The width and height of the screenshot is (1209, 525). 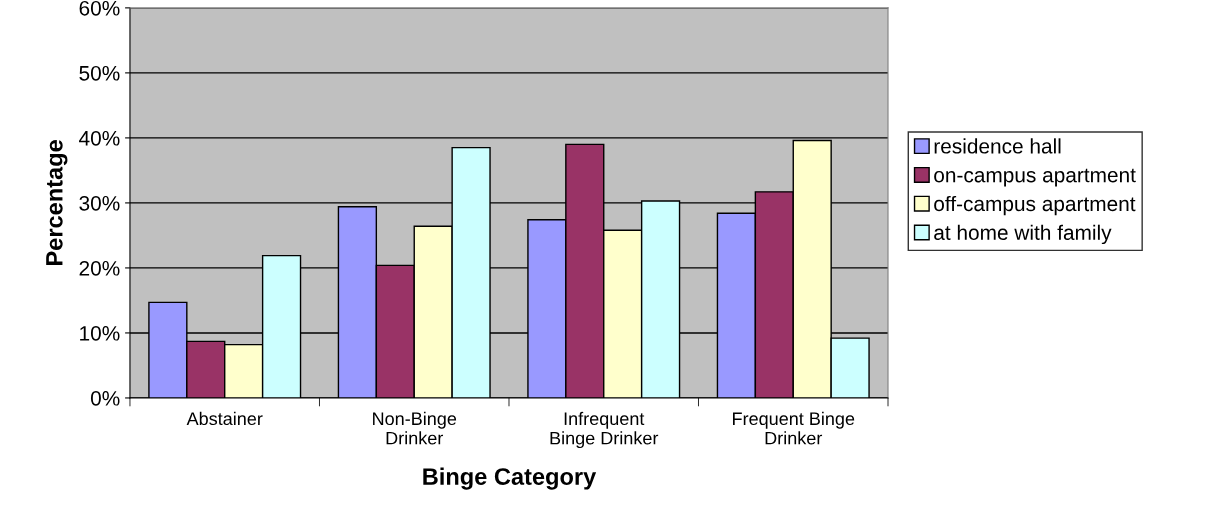 What do you see at coordinates (604, 430) in the screenshot?
I see `x-tick-label: Infrequent Binge Drinker` at bounding box center [604, 430].